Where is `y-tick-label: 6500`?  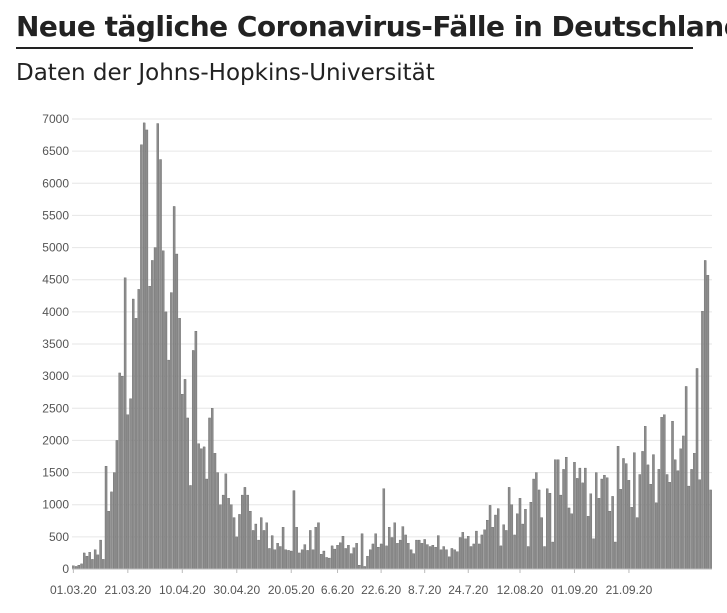
y-tick-label: 6500 is located at coordinates (55, 151).